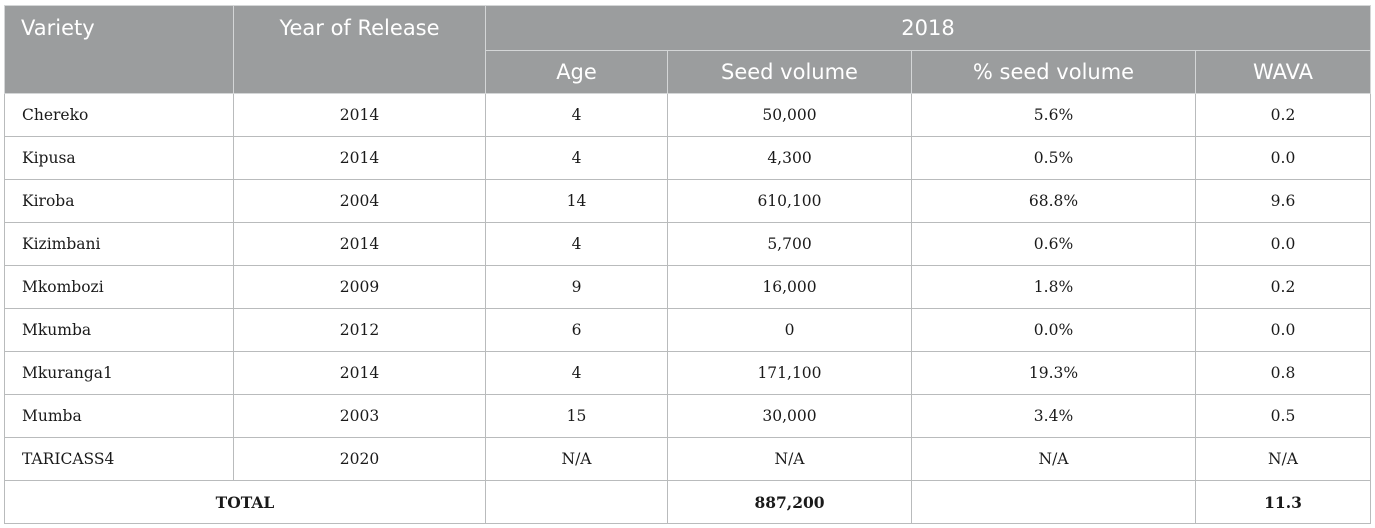  I want to click on header-variety: Variety, so click(119, 49).